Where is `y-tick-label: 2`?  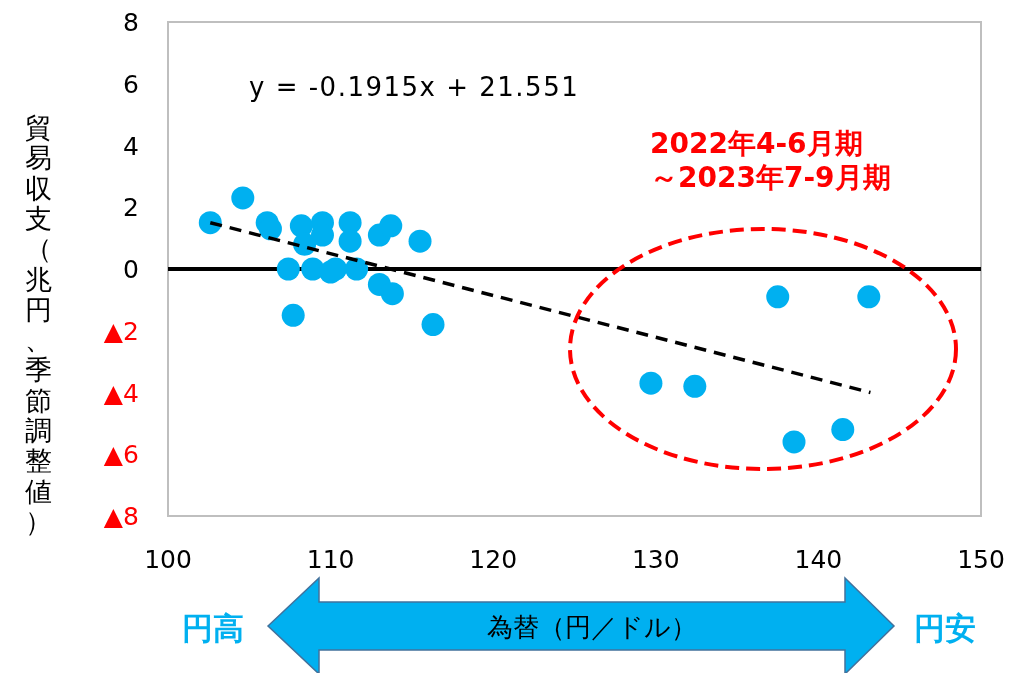 y-tick-label: 2 is located at coordinates (131, 208).